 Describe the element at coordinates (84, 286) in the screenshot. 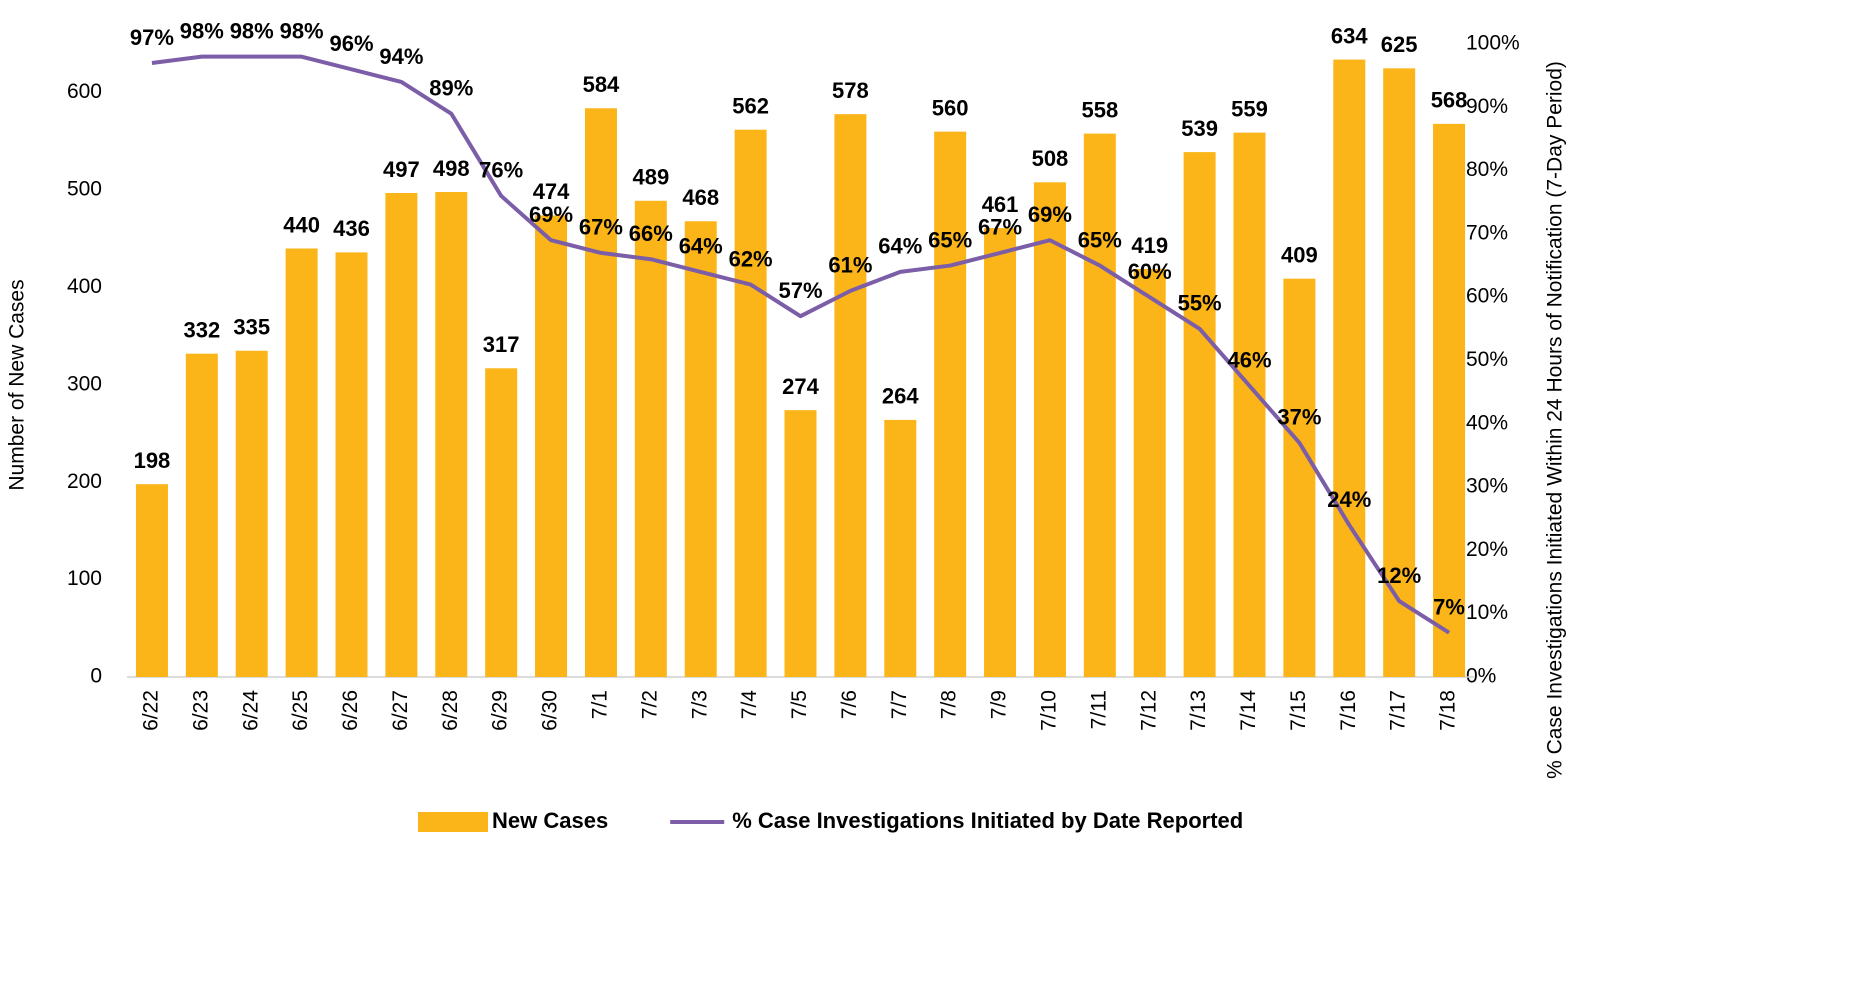

I see `y-tick-label: 400` at that location.